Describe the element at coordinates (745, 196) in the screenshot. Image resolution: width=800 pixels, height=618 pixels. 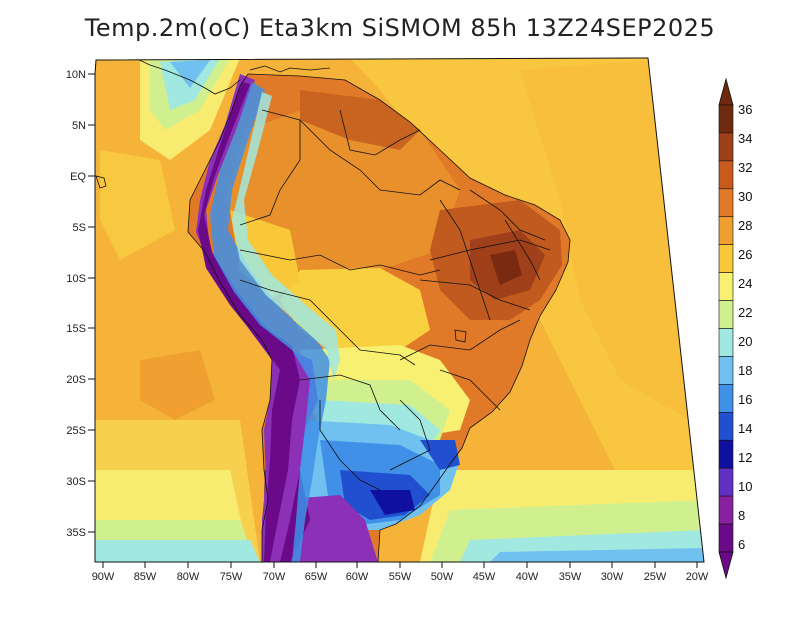
I see `colorbar-label: 30` at that location.